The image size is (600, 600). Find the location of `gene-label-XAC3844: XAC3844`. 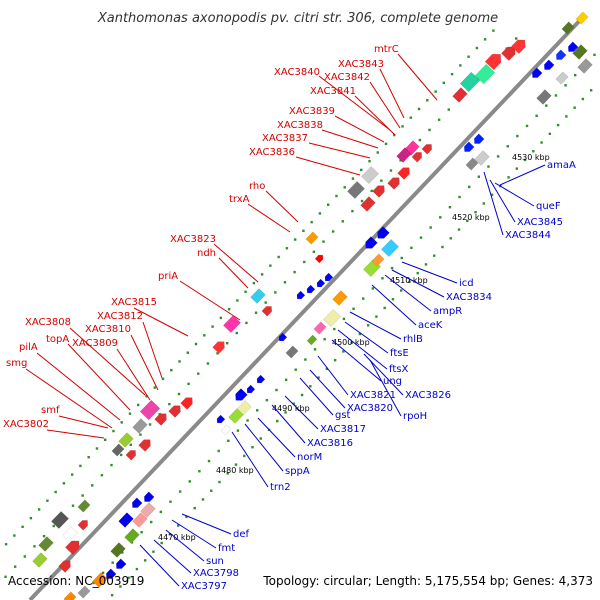

gene-label-XAC3844: XAC3844 is located at coordinates (528, 235).